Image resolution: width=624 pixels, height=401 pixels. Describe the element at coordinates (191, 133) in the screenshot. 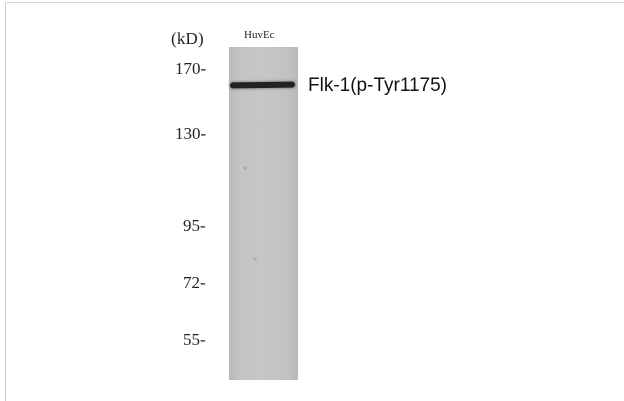

I see `marker-130: 130-` at that location.